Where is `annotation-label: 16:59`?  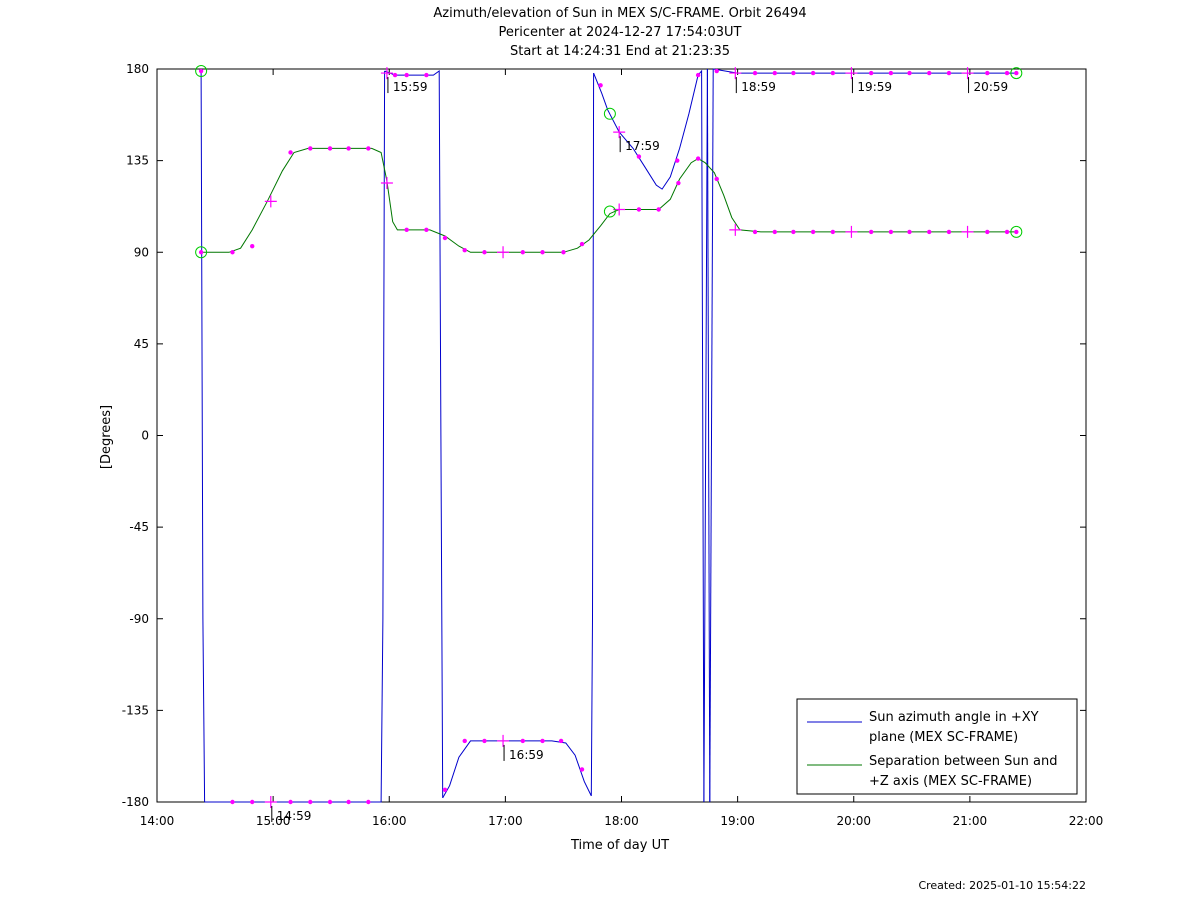
annotation-label: 16:59 is located at coordinates (526, 755).